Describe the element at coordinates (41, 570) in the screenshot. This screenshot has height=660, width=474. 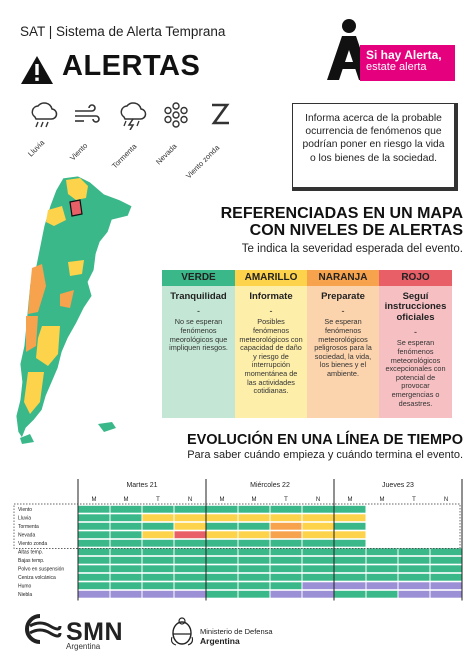
I see `timeline-row-label: Polvo en suspensión` at that location.